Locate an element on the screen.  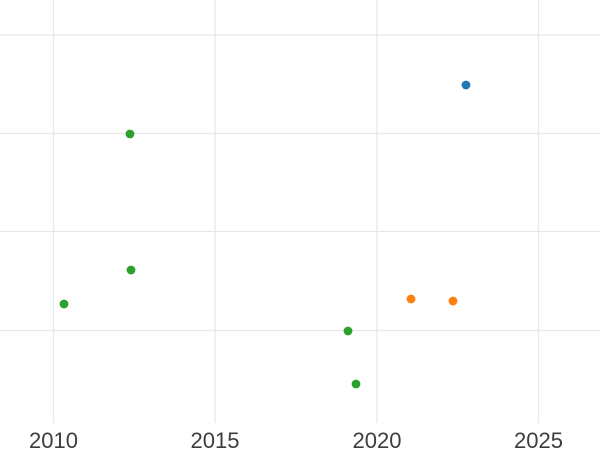
x-tick-label: 2010 is located at coordinates (53, 439).